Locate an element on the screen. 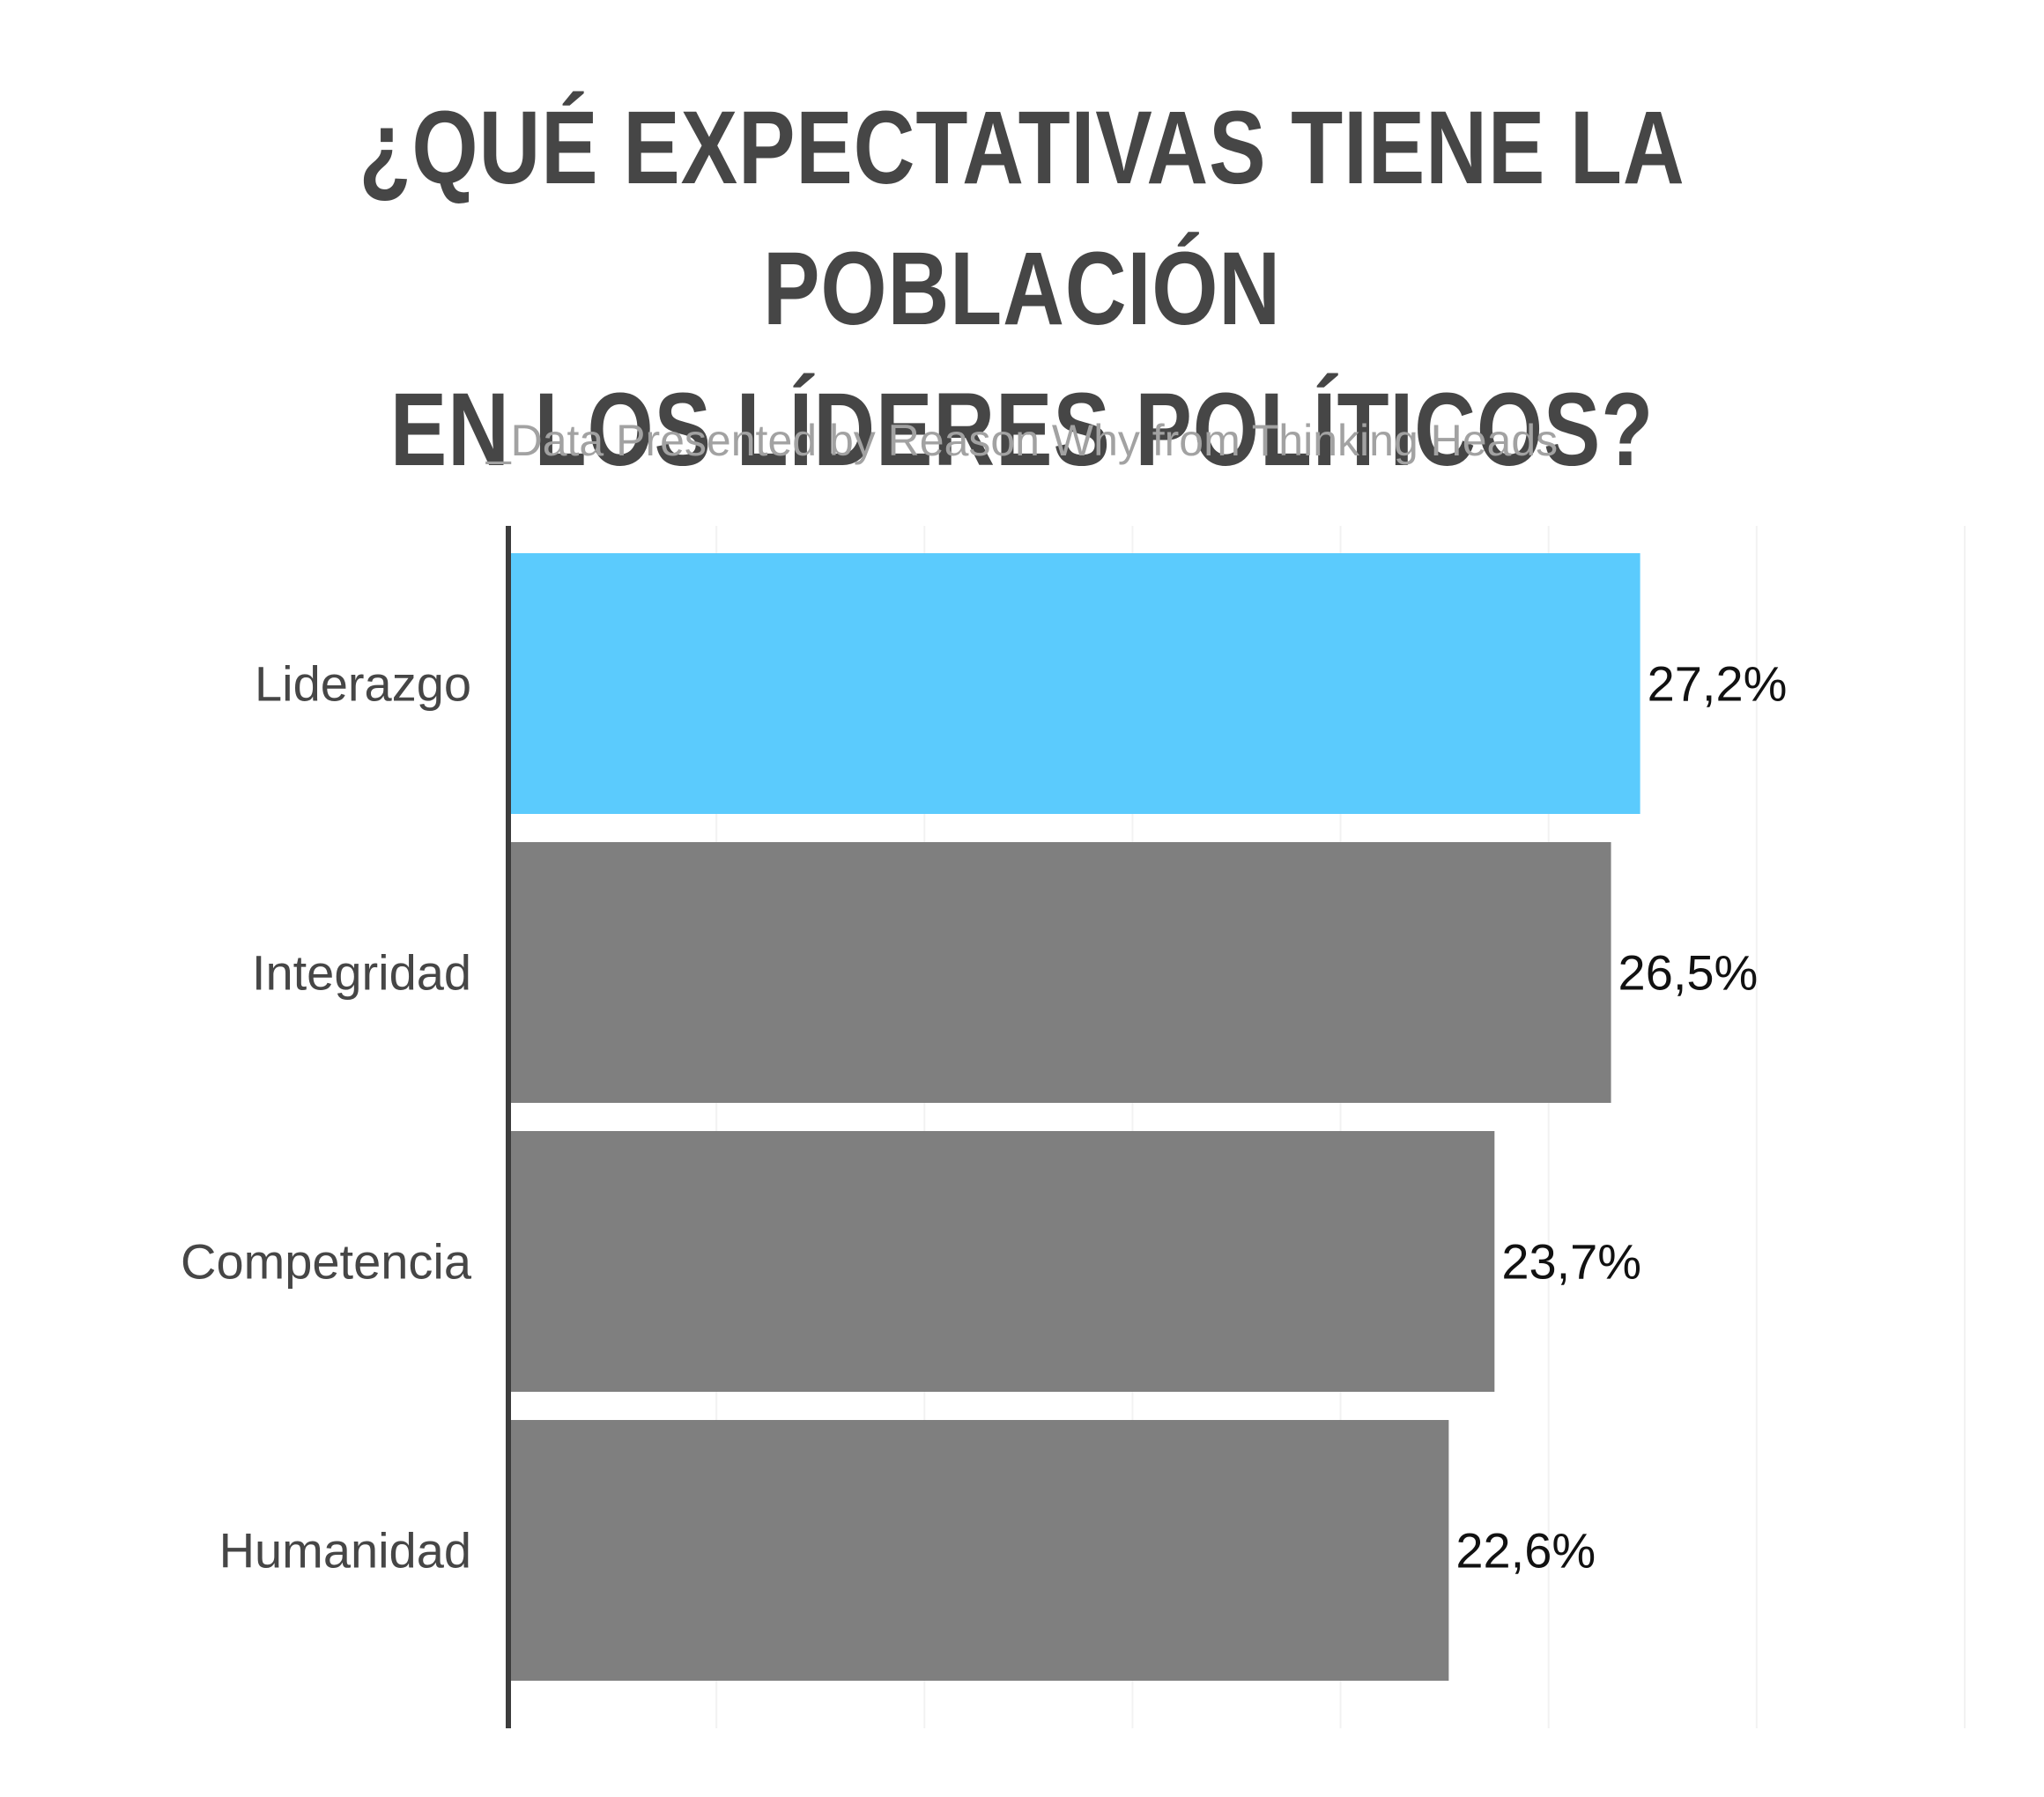  chart-title-line-1: ¿QUÉ EXPECTATIVAS TIENE LA POBLACIÓN is located at coordinates (1022, 218).